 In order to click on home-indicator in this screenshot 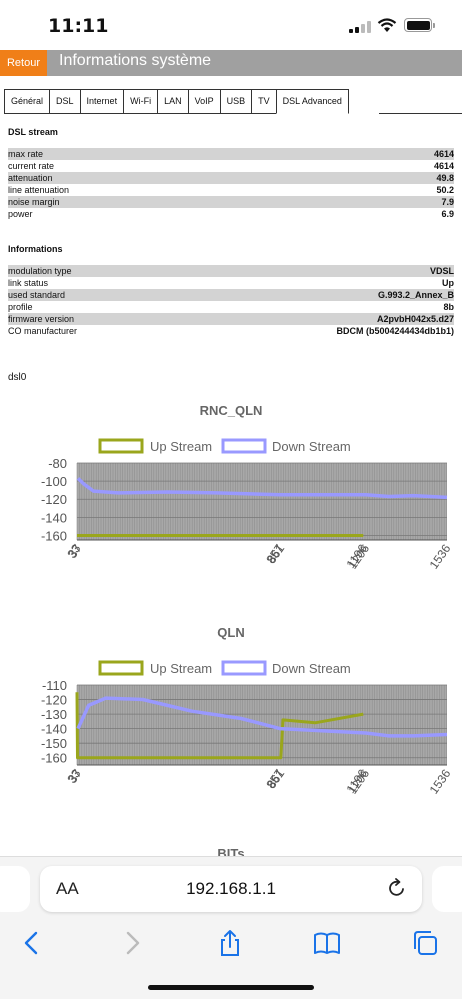, I will do `click(231, 987)`.